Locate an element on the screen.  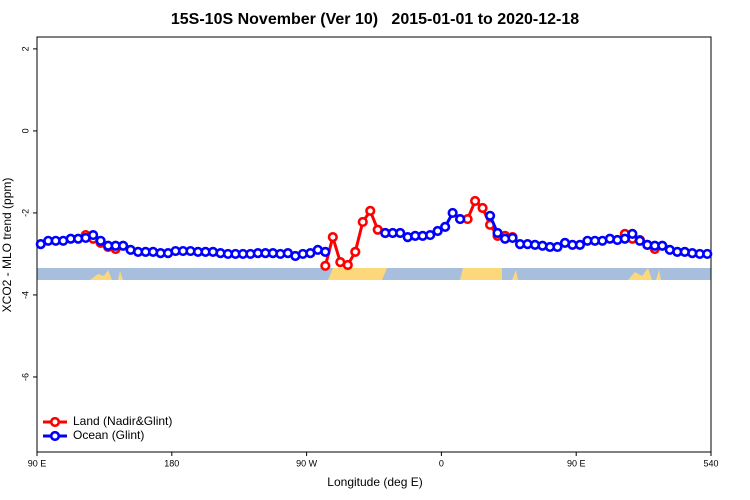
y-axis-label: XCO2 - MLO trend (ppm) is located at coordinates (7, 245).